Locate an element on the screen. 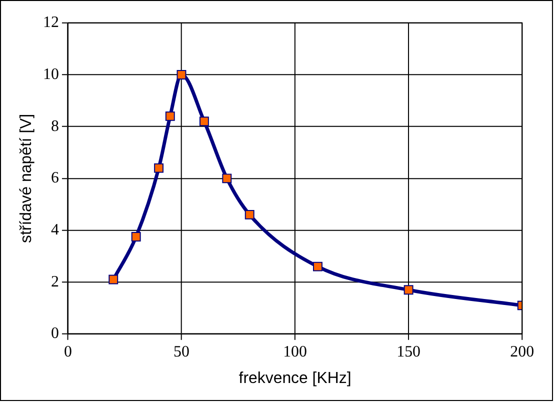 The height and width of the screenshot is (403, 555). y-axis-title: střídavé napětí [V] is located at coordinates (26, 178).